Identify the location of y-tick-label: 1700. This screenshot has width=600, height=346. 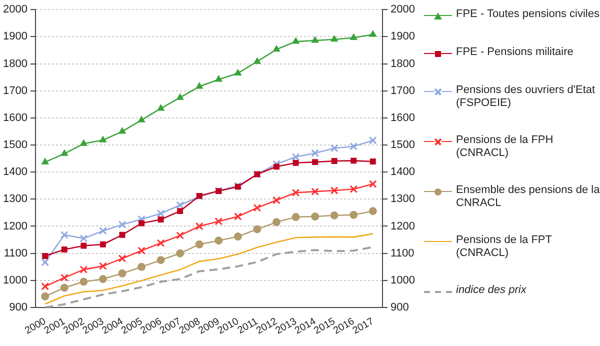
(15, 90).